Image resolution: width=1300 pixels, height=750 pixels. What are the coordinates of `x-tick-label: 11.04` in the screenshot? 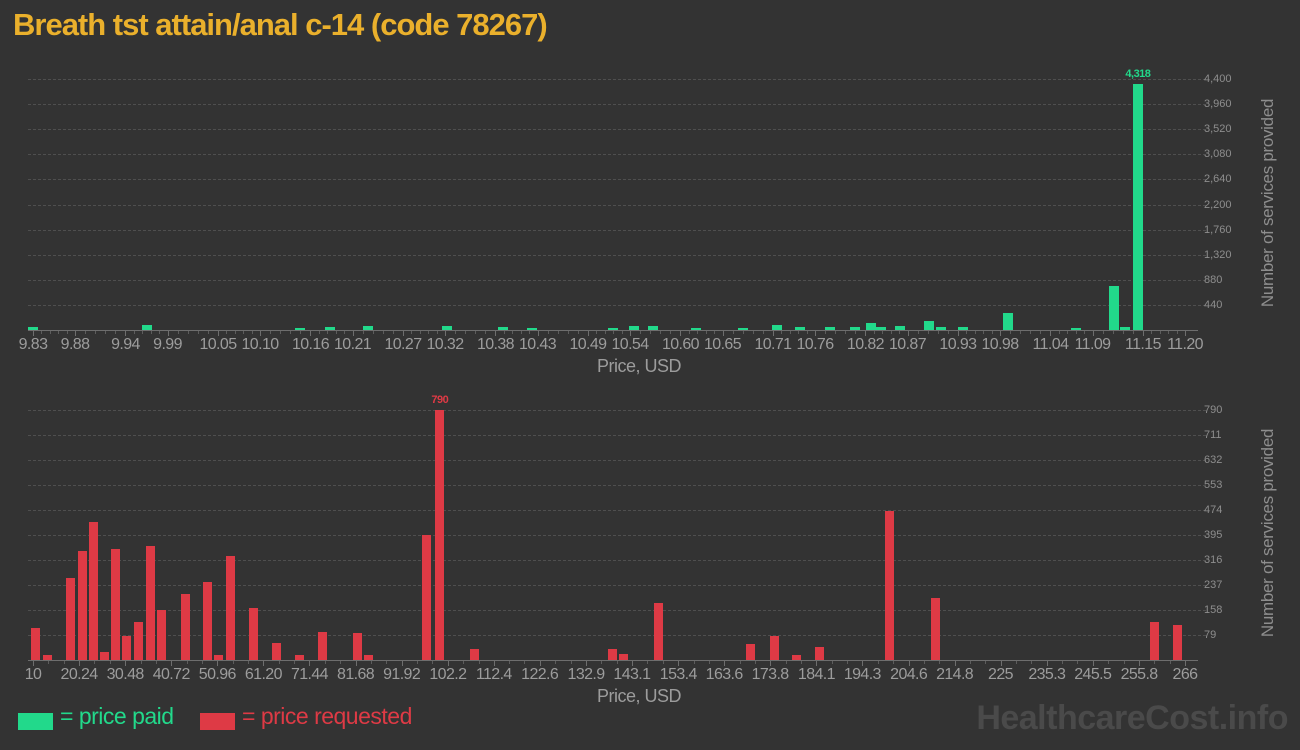 It's located at (1050, 344).